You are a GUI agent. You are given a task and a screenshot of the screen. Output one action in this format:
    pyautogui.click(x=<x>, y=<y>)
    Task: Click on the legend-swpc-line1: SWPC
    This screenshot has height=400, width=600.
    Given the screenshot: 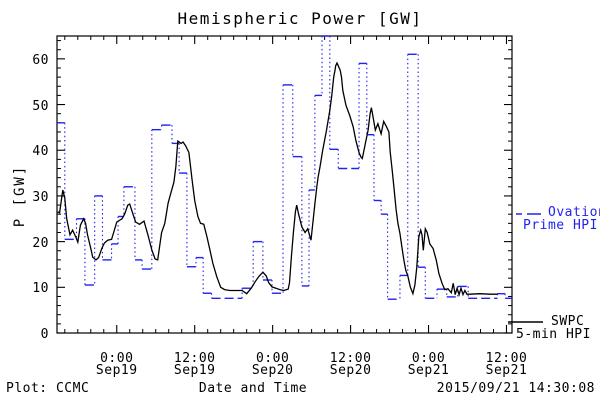 What is the action you would take?
    pyautogui.click(x=568, y=321)
    